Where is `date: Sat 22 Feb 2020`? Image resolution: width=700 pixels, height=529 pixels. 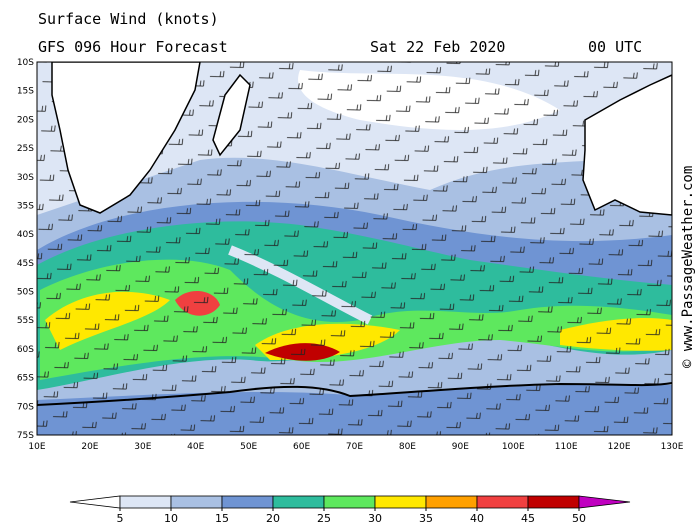 date: Sat 22 Feb 2020 is located at coordinates (437, 47).